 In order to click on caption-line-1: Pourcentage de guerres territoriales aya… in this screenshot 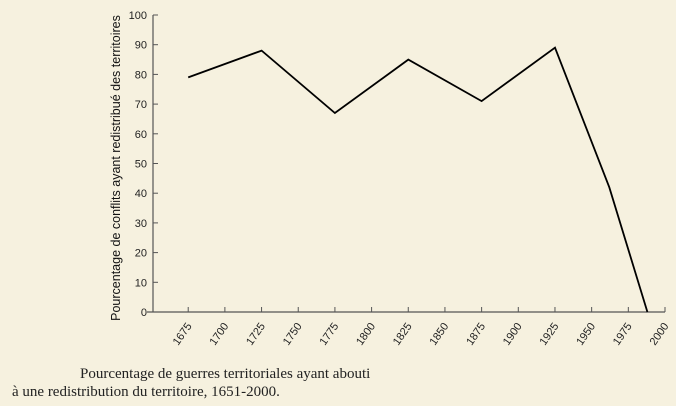, I will do `click(225, 374)`.